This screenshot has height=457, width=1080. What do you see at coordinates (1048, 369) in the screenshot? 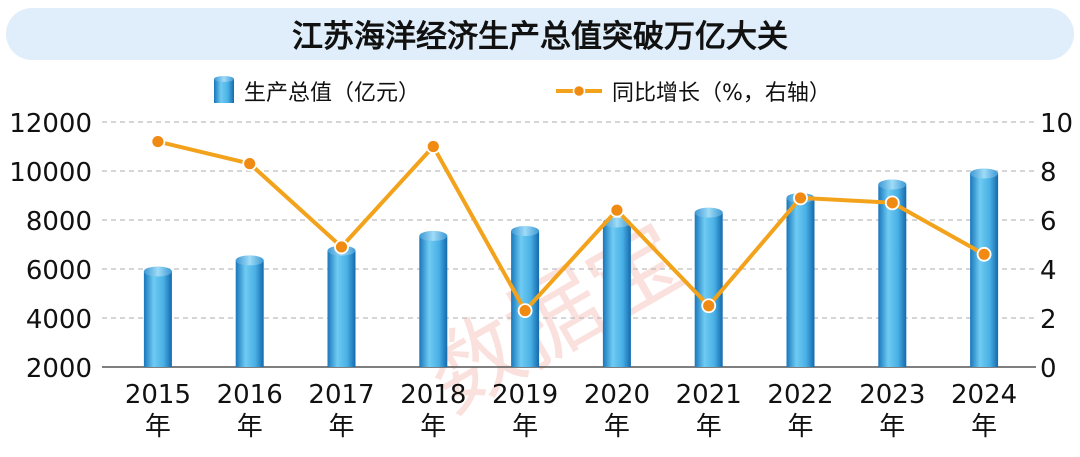
I see `y-right-tick-label: 0` at bounding box center [1048, 369].